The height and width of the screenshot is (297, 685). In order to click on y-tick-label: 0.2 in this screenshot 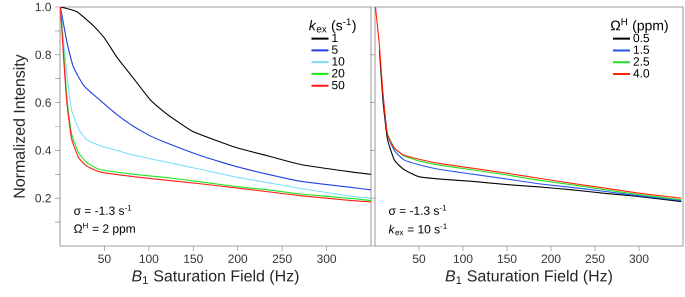, I will do `click(43, 198)`.